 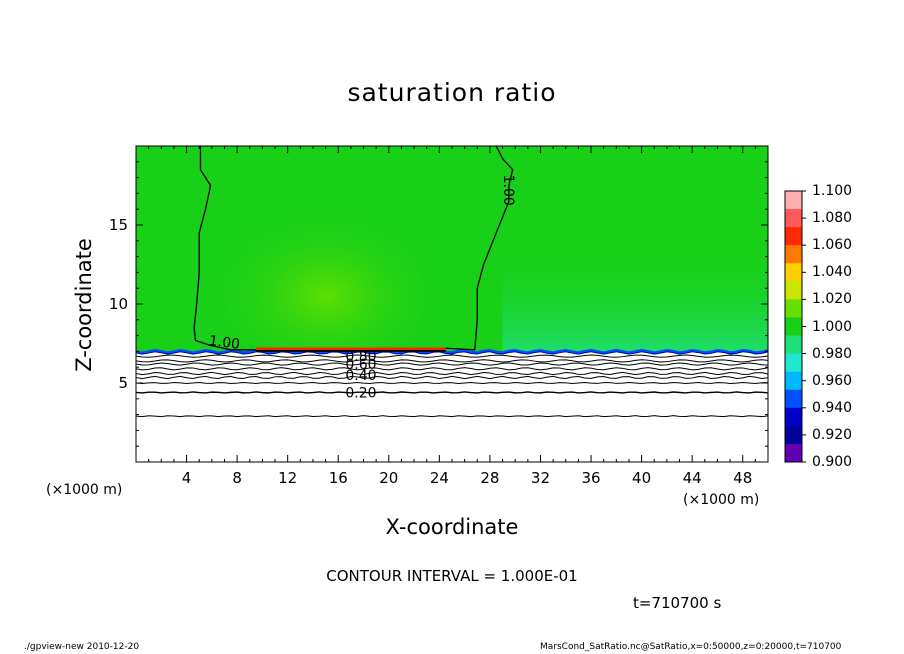 What do you see at coordinates (832, 434) in the screenshot?
I see `colorbar-label: 0.920` at bounding box center [832, 434].